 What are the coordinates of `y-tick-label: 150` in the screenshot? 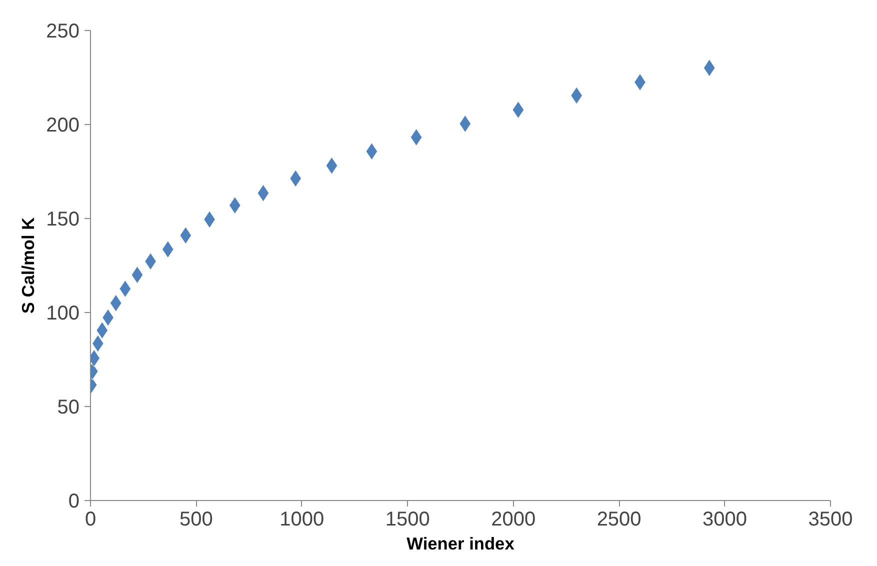 It's located at (63, 219).